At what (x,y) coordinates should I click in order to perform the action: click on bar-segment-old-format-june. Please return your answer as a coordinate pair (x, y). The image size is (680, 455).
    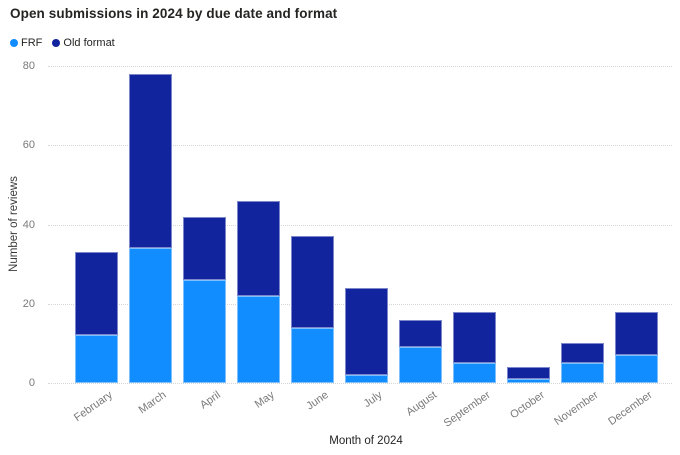
    Looking at the image, I should click on (312, 282).